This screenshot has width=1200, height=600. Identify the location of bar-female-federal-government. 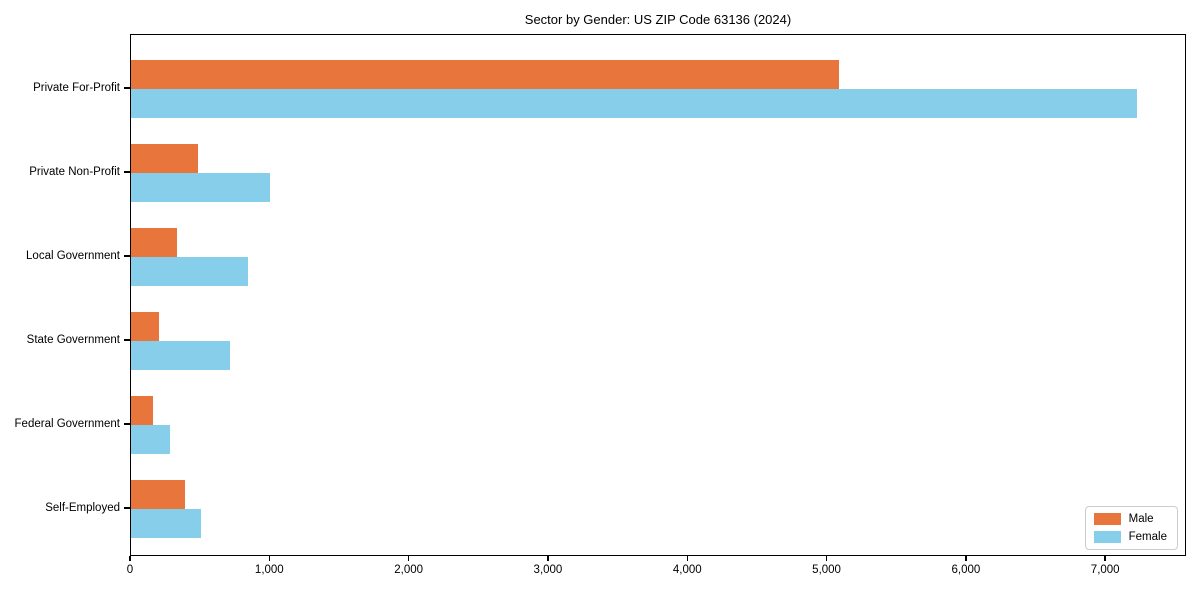
(150, 439).